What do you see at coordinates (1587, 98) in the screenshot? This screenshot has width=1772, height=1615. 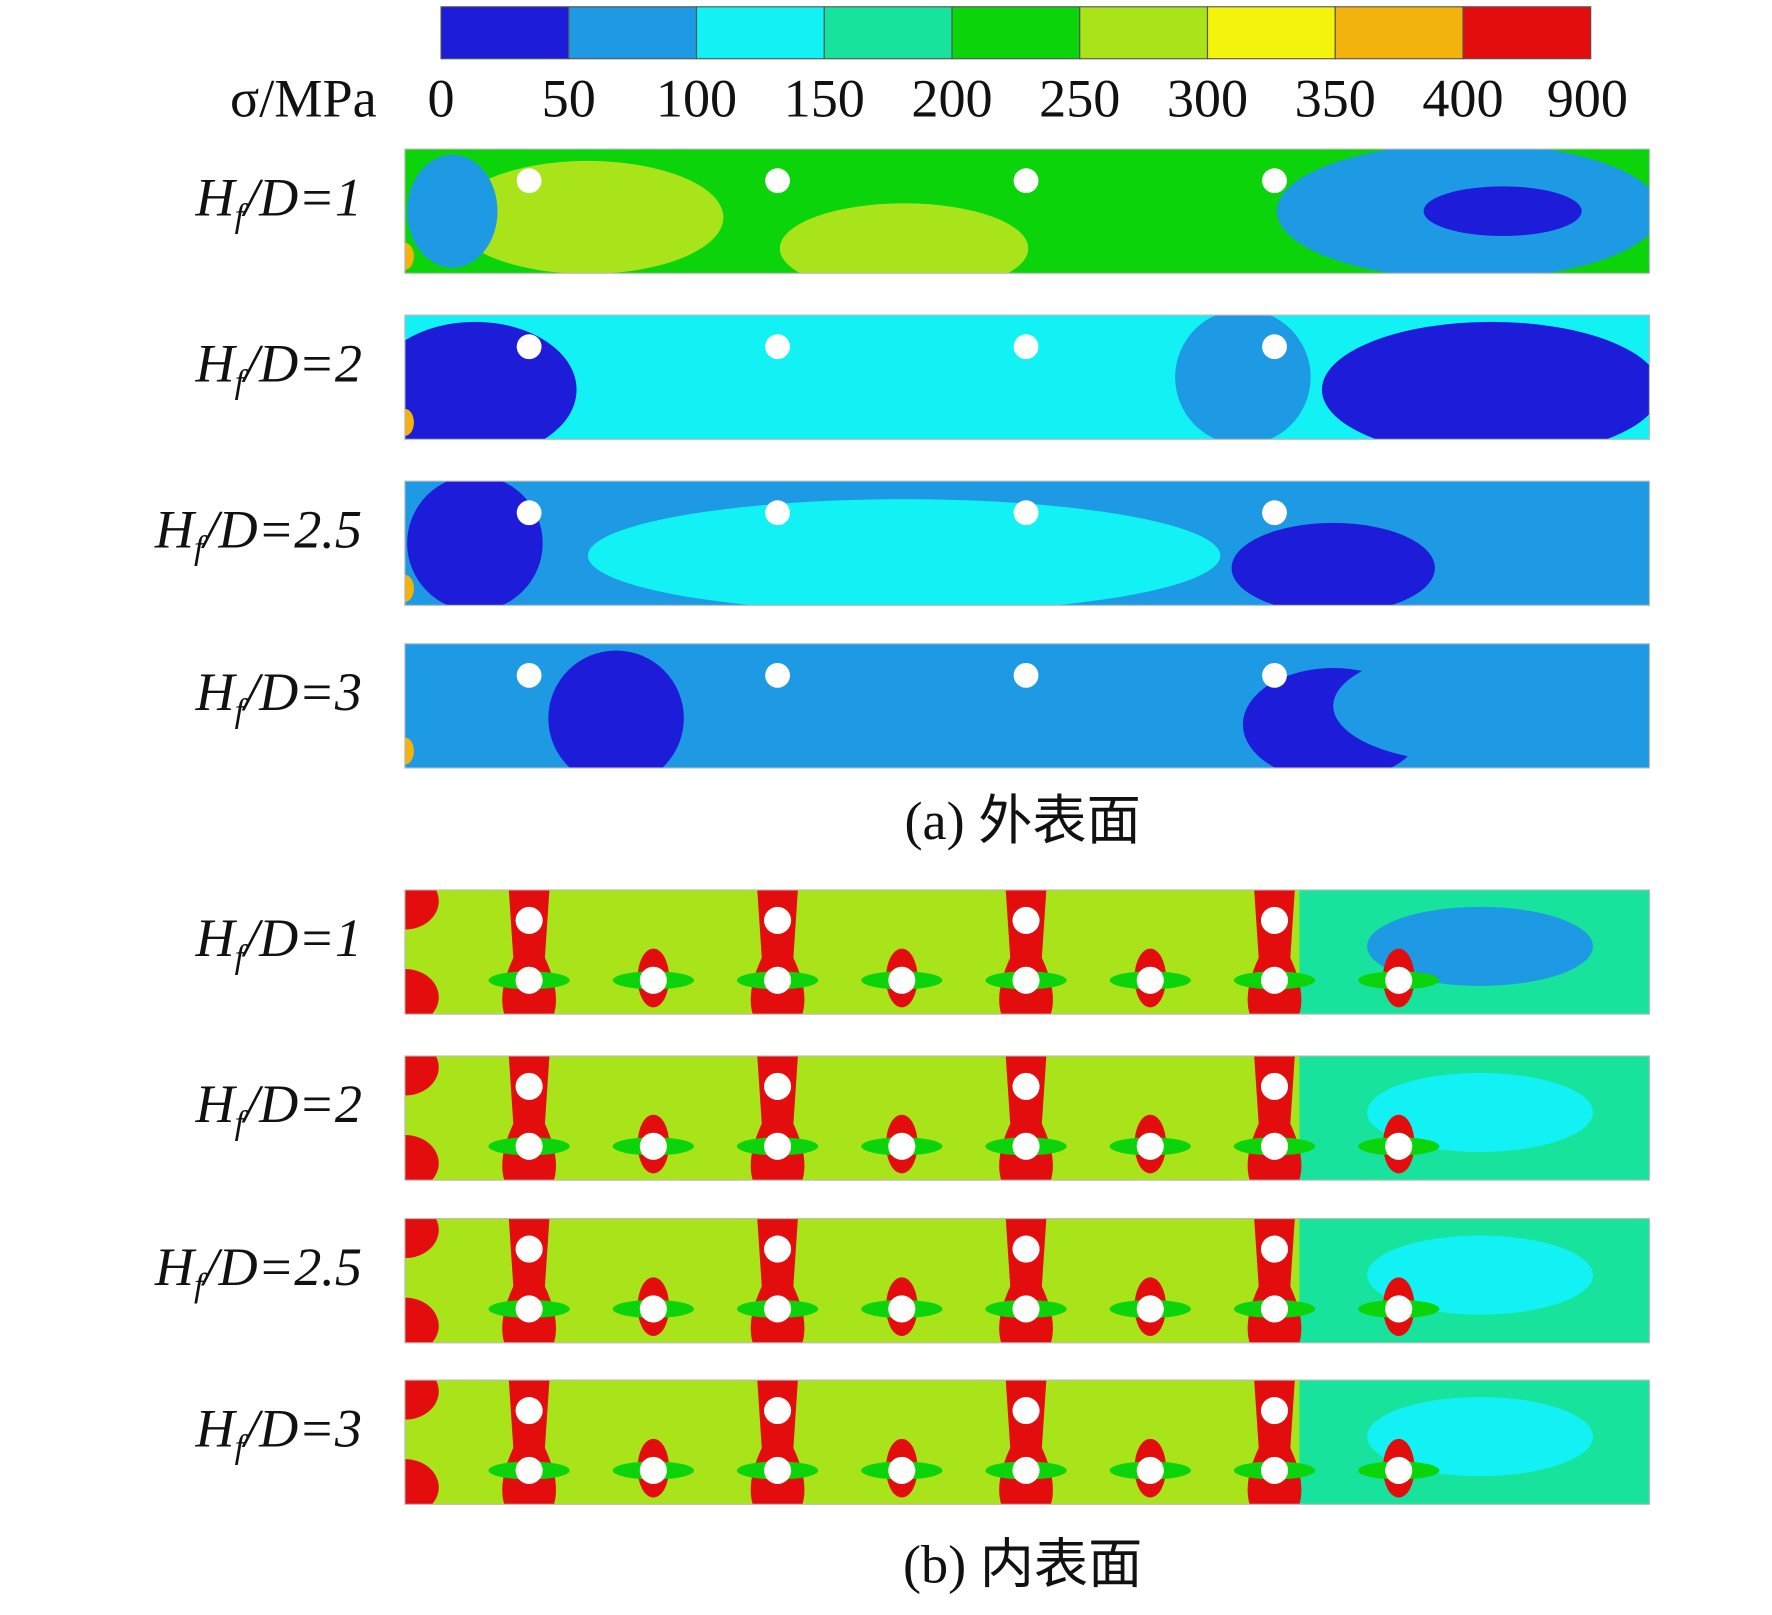 I see `colorbar-tick-label: 900` at bounding box center [1587, 98].